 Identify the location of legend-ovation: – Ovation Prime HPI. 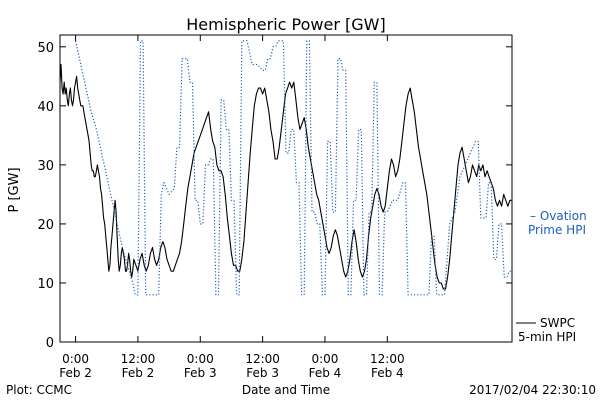
(557, 223).